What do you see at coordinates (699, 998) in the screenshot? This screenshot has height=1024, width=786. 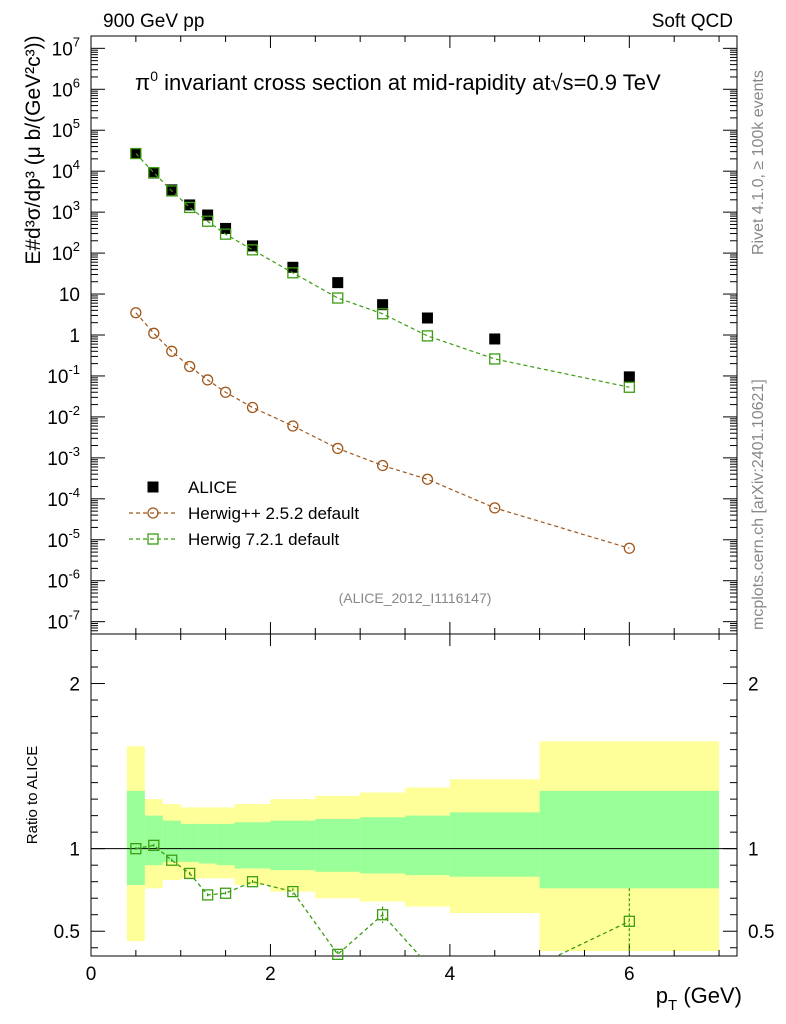 I see `x-axis-label: pT (GeV)` at bounding box center [699, 998].